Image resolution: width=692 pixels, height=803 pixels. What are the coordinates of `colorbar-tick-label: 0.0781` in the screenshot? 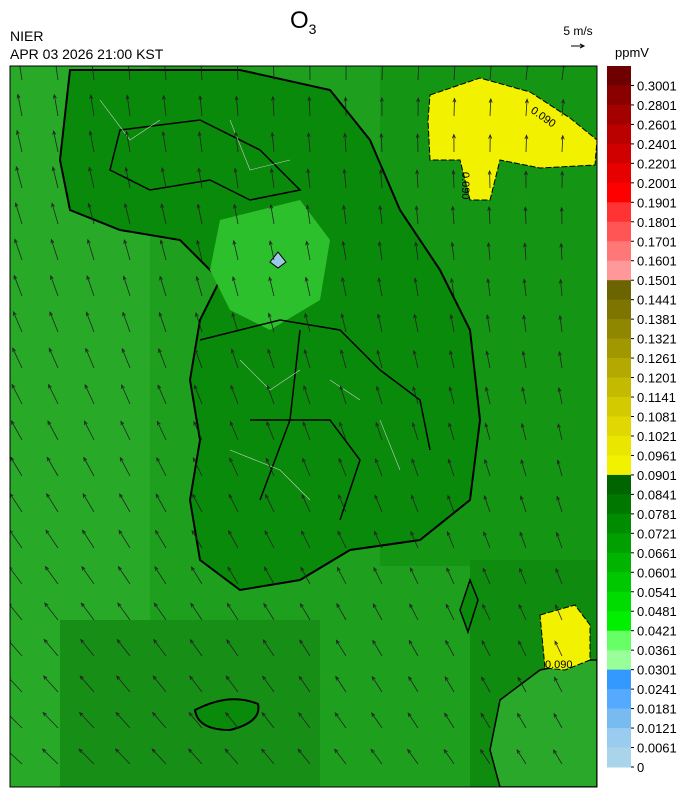 It's located at (657, 514).